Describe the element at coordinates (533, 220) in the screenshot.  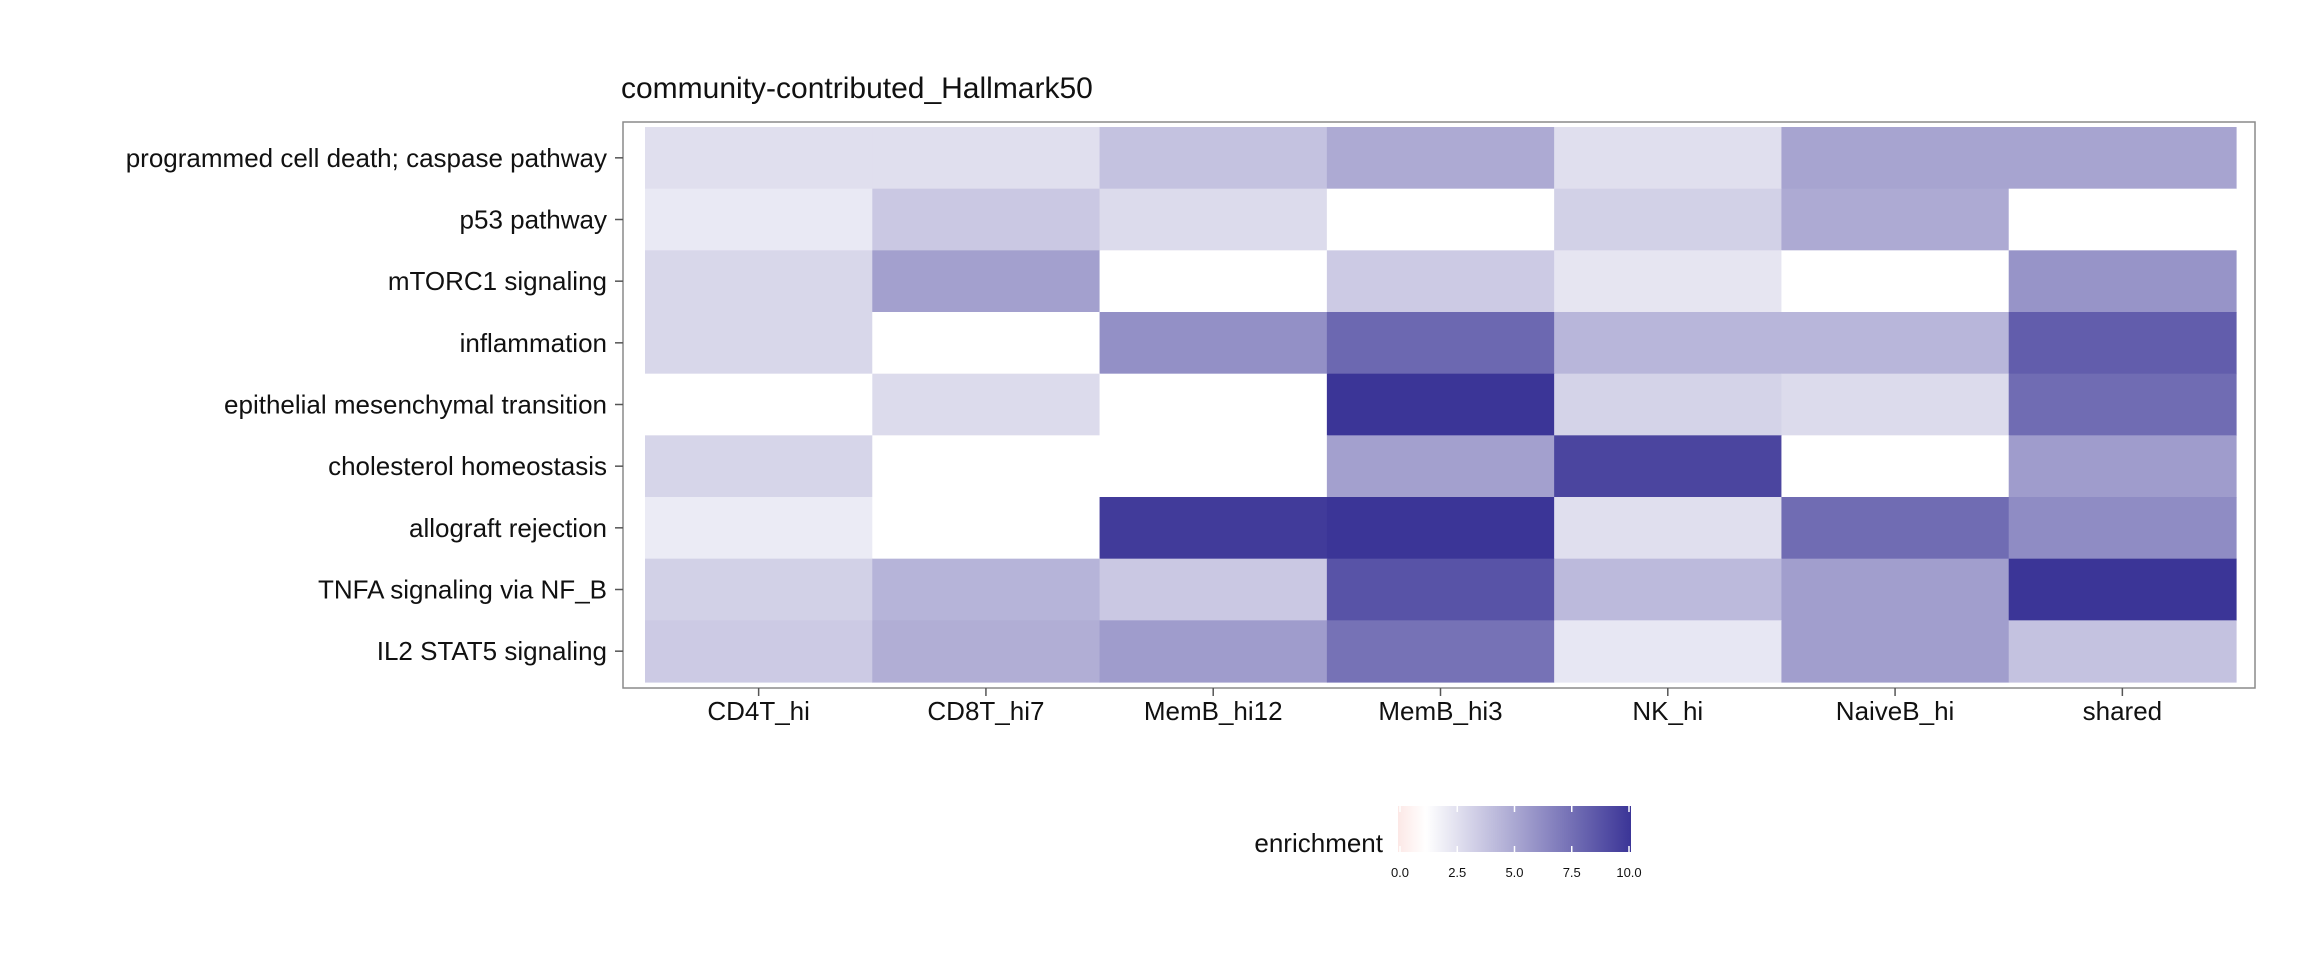
I see `y-tick-label: p53 pathway` at that location.